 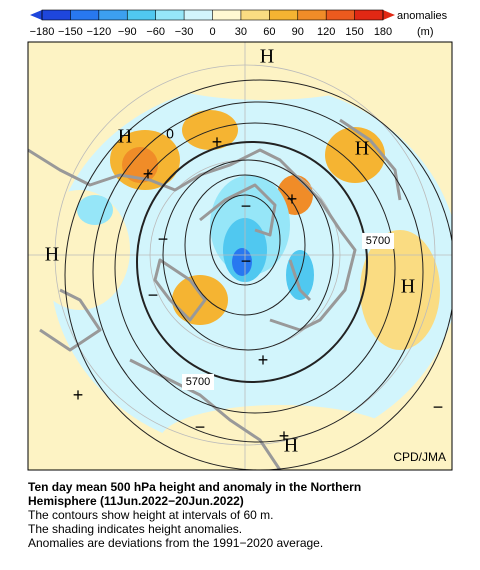 I want to click on colorbar-unit: (m), so click(x=425, y=32).